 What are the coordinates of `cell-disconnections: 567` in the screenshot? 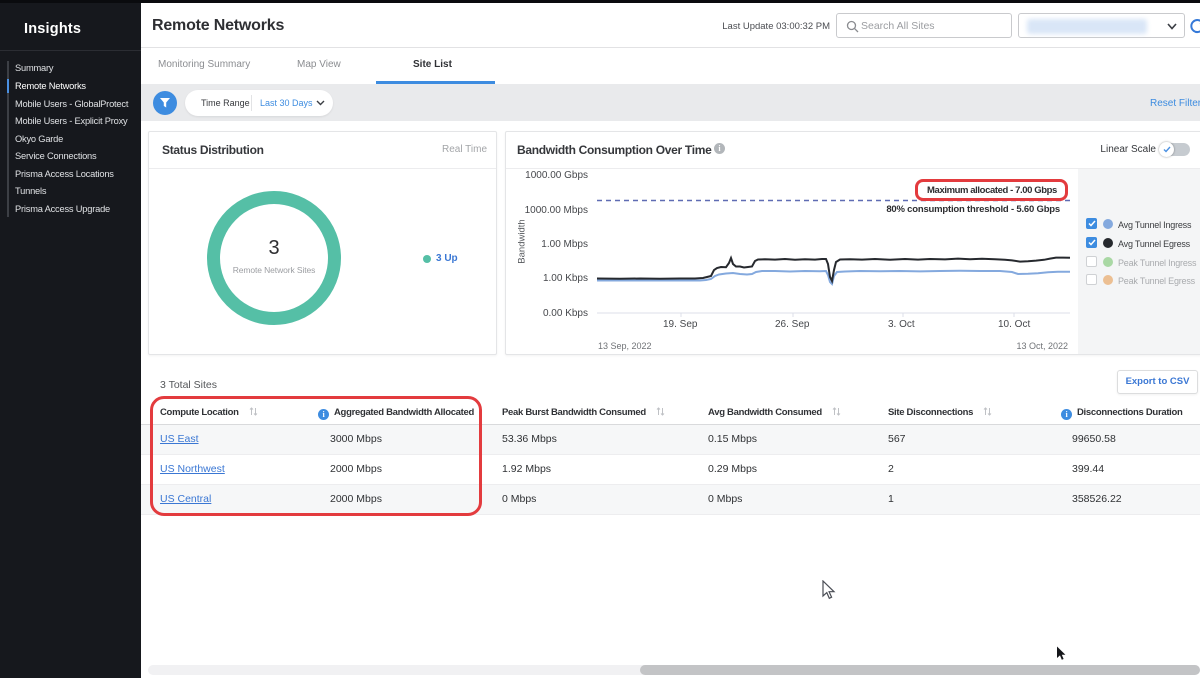 It's located at (897, 439).